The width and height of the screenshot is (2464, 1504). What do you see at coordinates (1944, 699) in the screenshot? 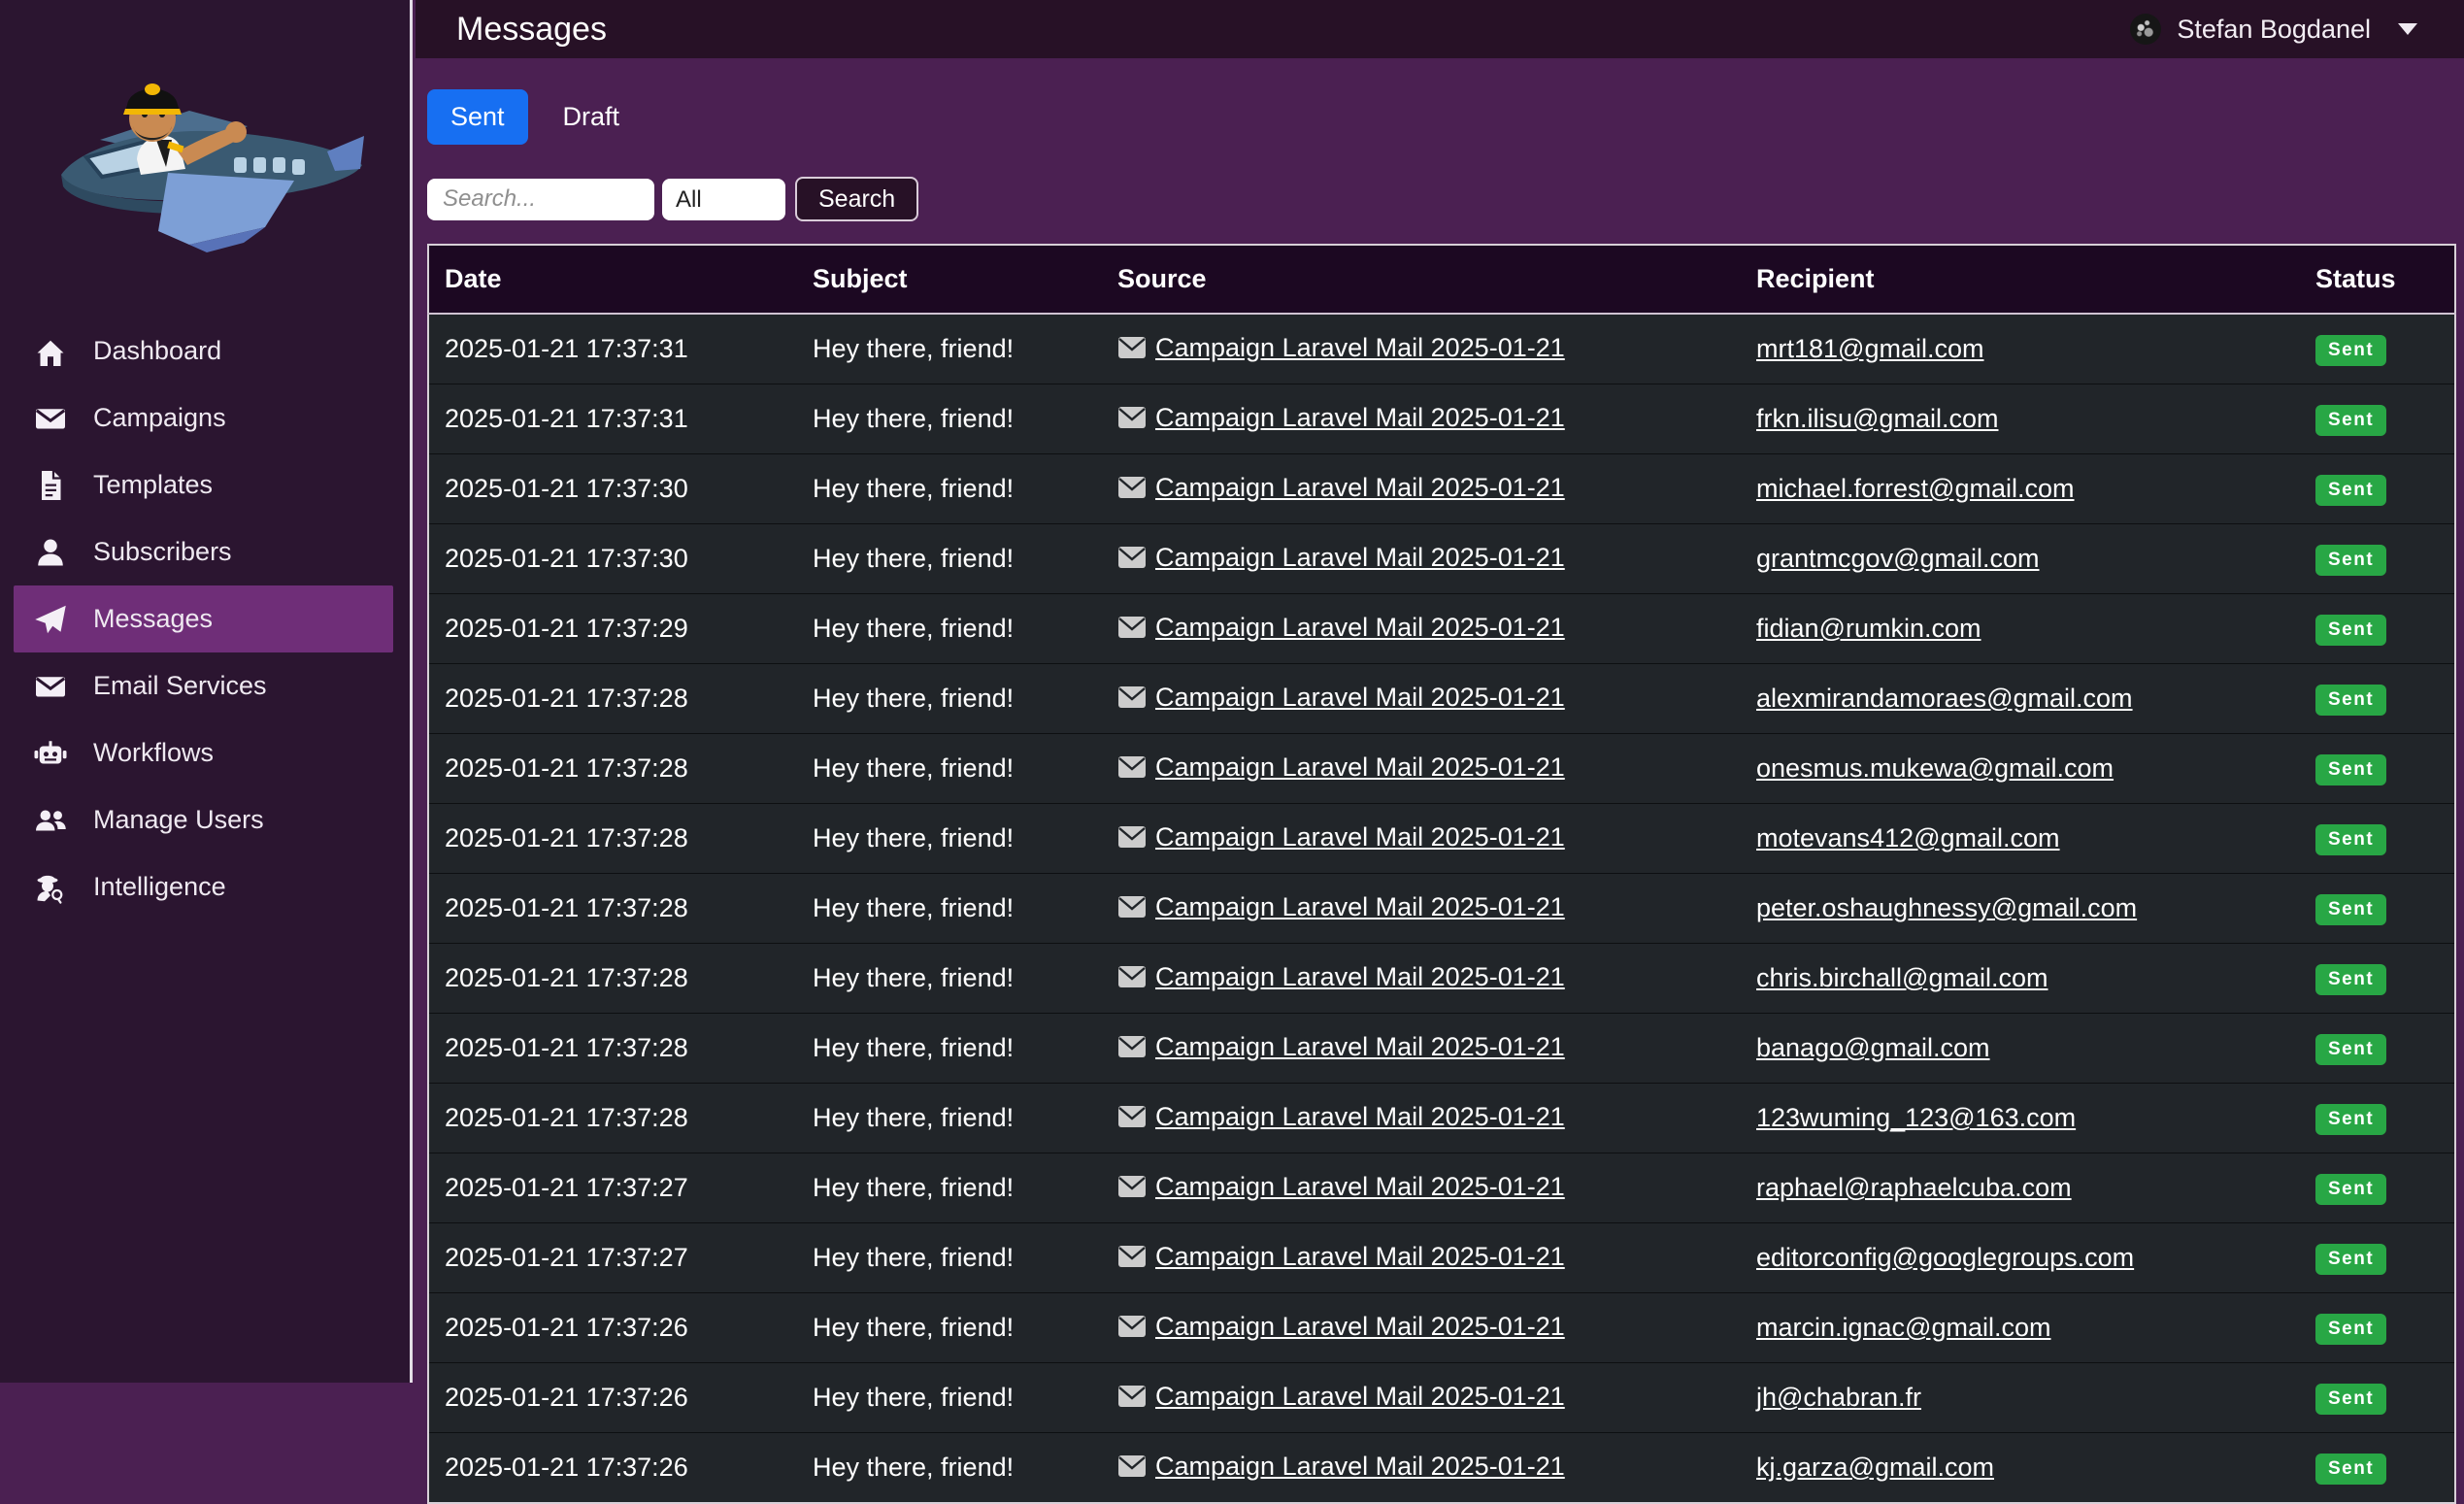
I see `recipient-link: alexmirandamoraes@gmail.com` at bounding box center [1944, 699].